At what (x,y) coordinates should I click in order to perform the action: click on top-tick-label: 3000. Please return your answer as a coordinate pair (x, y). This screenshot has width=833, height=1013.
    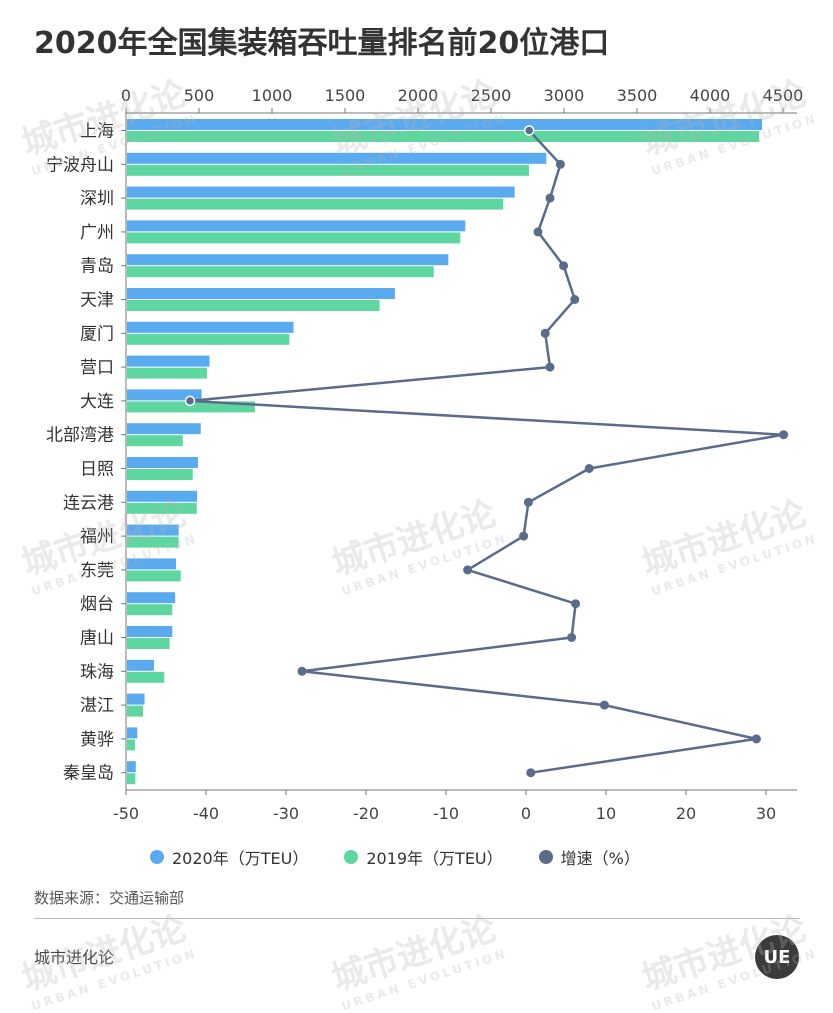
    Looking at the image, I should click on (564, 95).